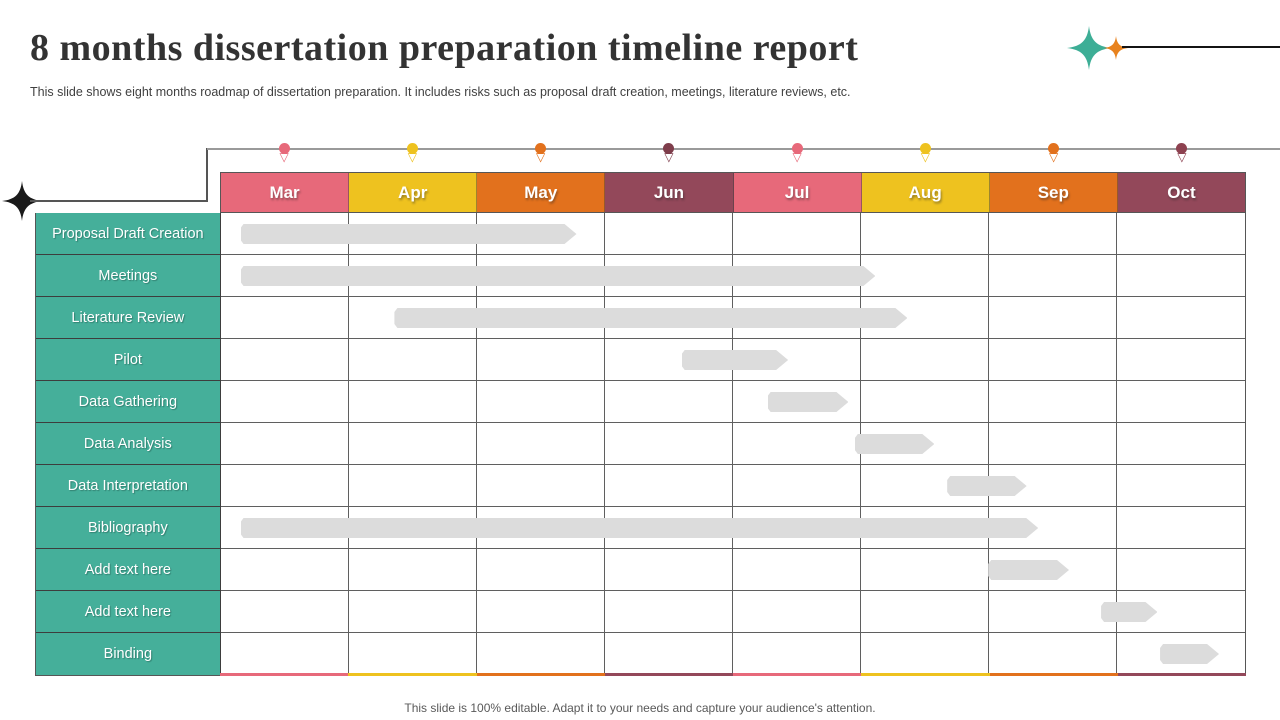 Image resolution: width=1280 pixels, height=720 pixels. Describe the element at coordinates (1181, 192) in the screenshot. I see `month-header-oct: Oct` at that location.